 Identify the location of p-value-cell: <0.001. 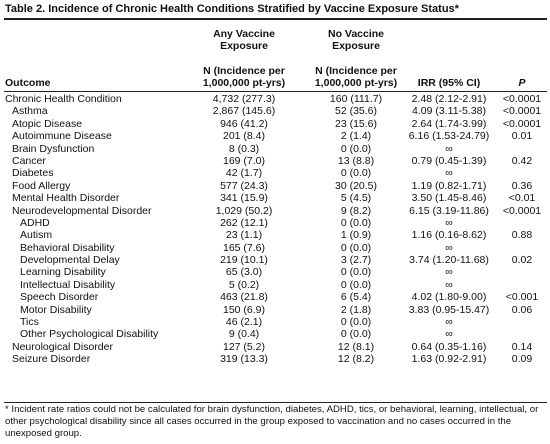
(522, 297).